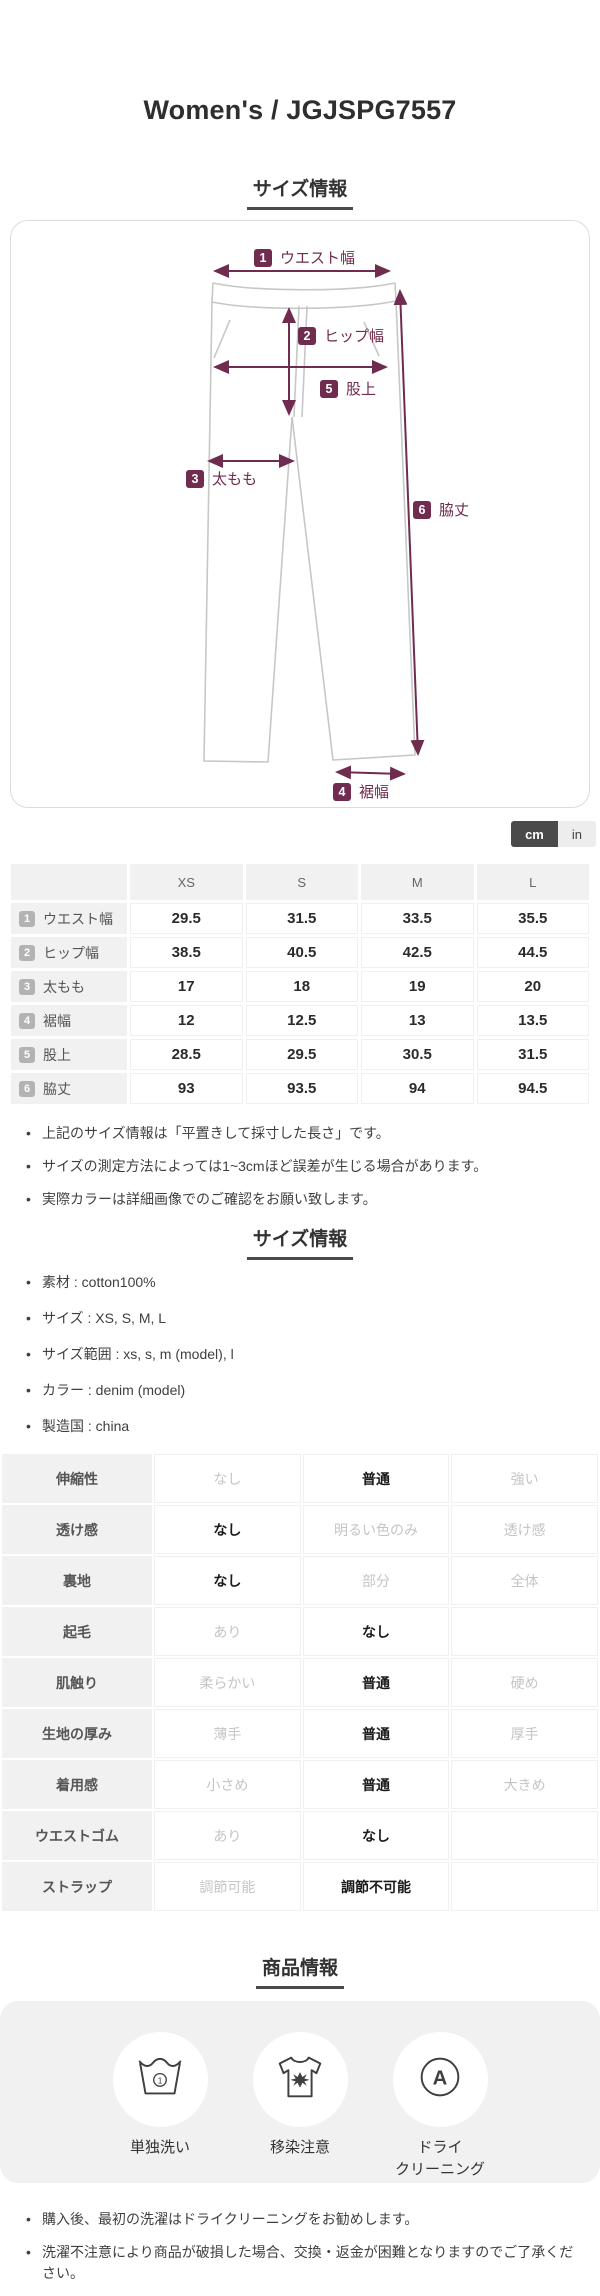  I want to click on diagram-label-text: 股上, so click(361, 389).